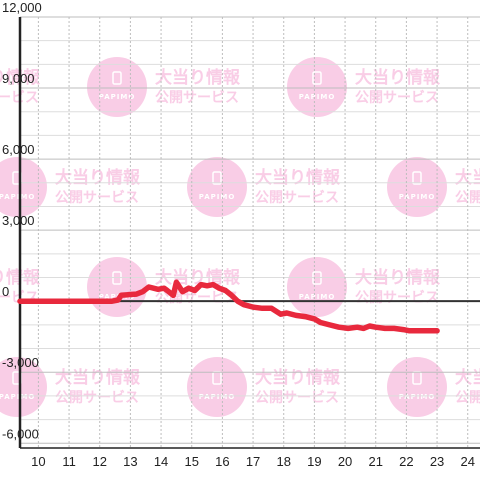 The height and width of the screenshot is (480, 480). What do you see at coordinates (161, 461) in the screenshot?
I see `x-tick-label: 14` at bounding box center [161, 461].